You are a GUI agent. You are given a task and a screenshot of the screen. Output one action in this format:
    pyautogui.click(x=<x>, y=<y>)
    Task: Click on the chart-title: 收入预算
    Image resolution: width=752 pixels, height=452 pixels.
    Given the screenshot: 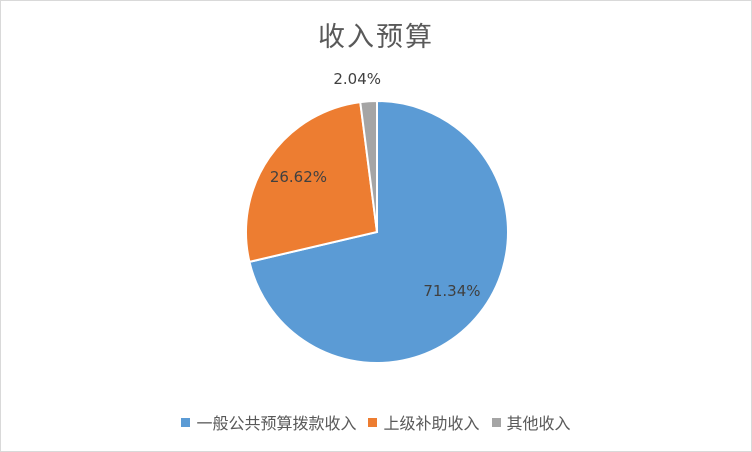 What is the action you would take?
    pyautogui.click(x=376, y=37)
    